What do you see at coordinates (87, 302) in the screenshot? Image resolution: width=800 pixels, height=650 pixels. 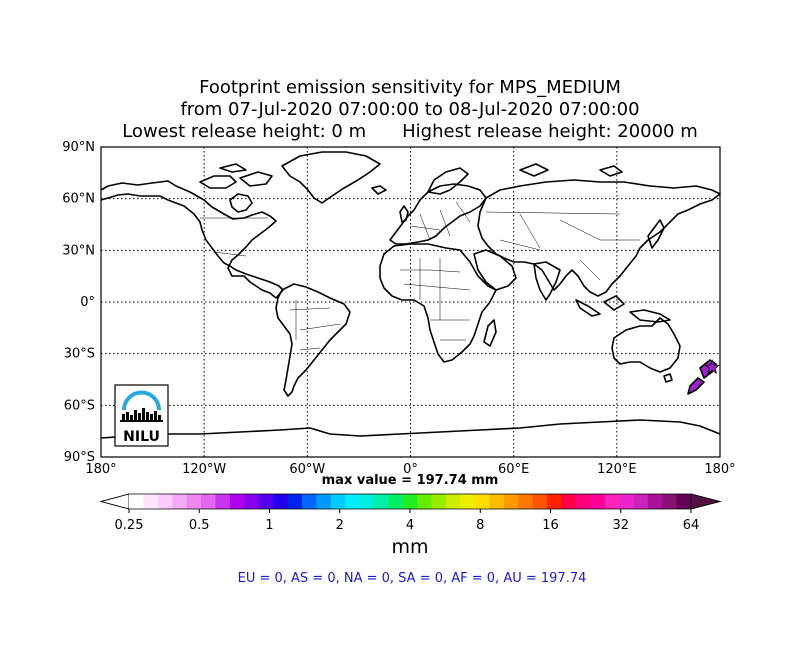 I see `latitude-label: 0°` at bounding box center [87, 302].